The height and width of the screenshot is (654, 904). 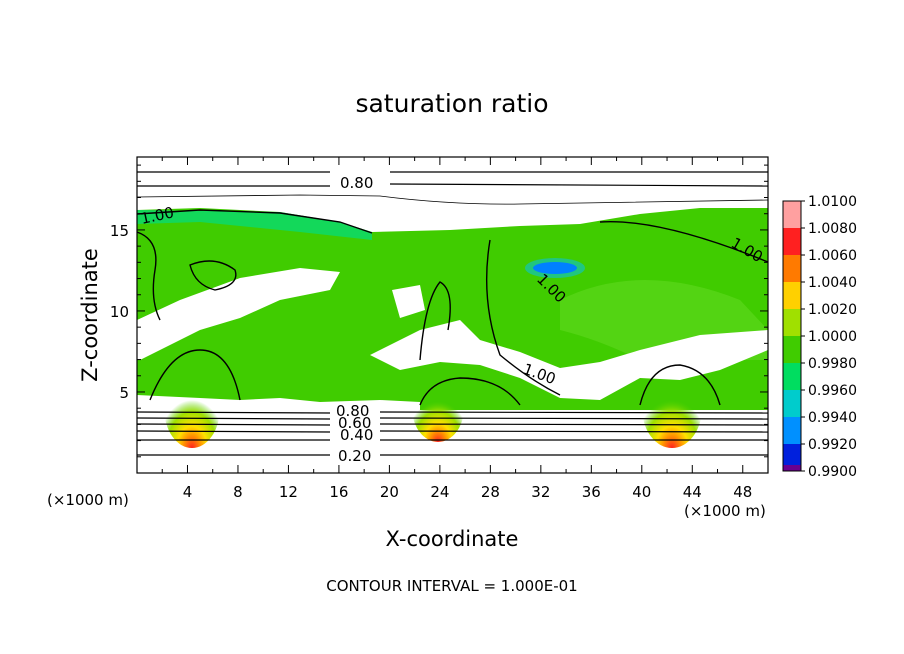 What do you see at coordinates (832, 337) in the screenshot?
I see `colorbar-label: 1.0000` at bounding box center [832, 337].